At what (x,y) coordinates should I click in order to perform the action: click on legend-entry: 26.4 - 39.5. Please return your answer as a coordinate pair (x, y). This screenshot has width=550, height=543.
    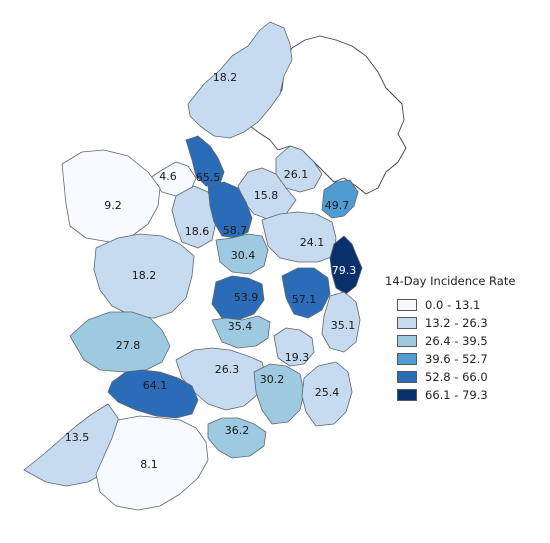
    Looking at the image, I should click on (465, 341).